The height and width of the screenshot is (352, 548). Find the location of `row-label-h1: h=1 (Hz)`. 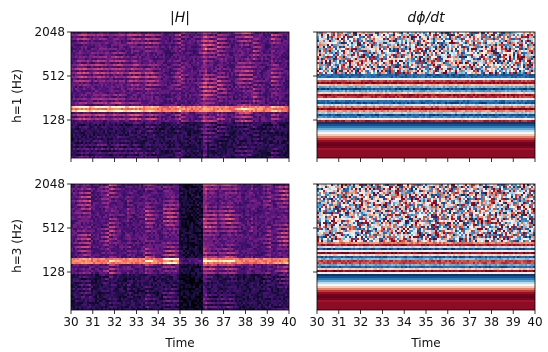

row-label-h1: h=1 (Hz) is located at coordinates (17, 96).